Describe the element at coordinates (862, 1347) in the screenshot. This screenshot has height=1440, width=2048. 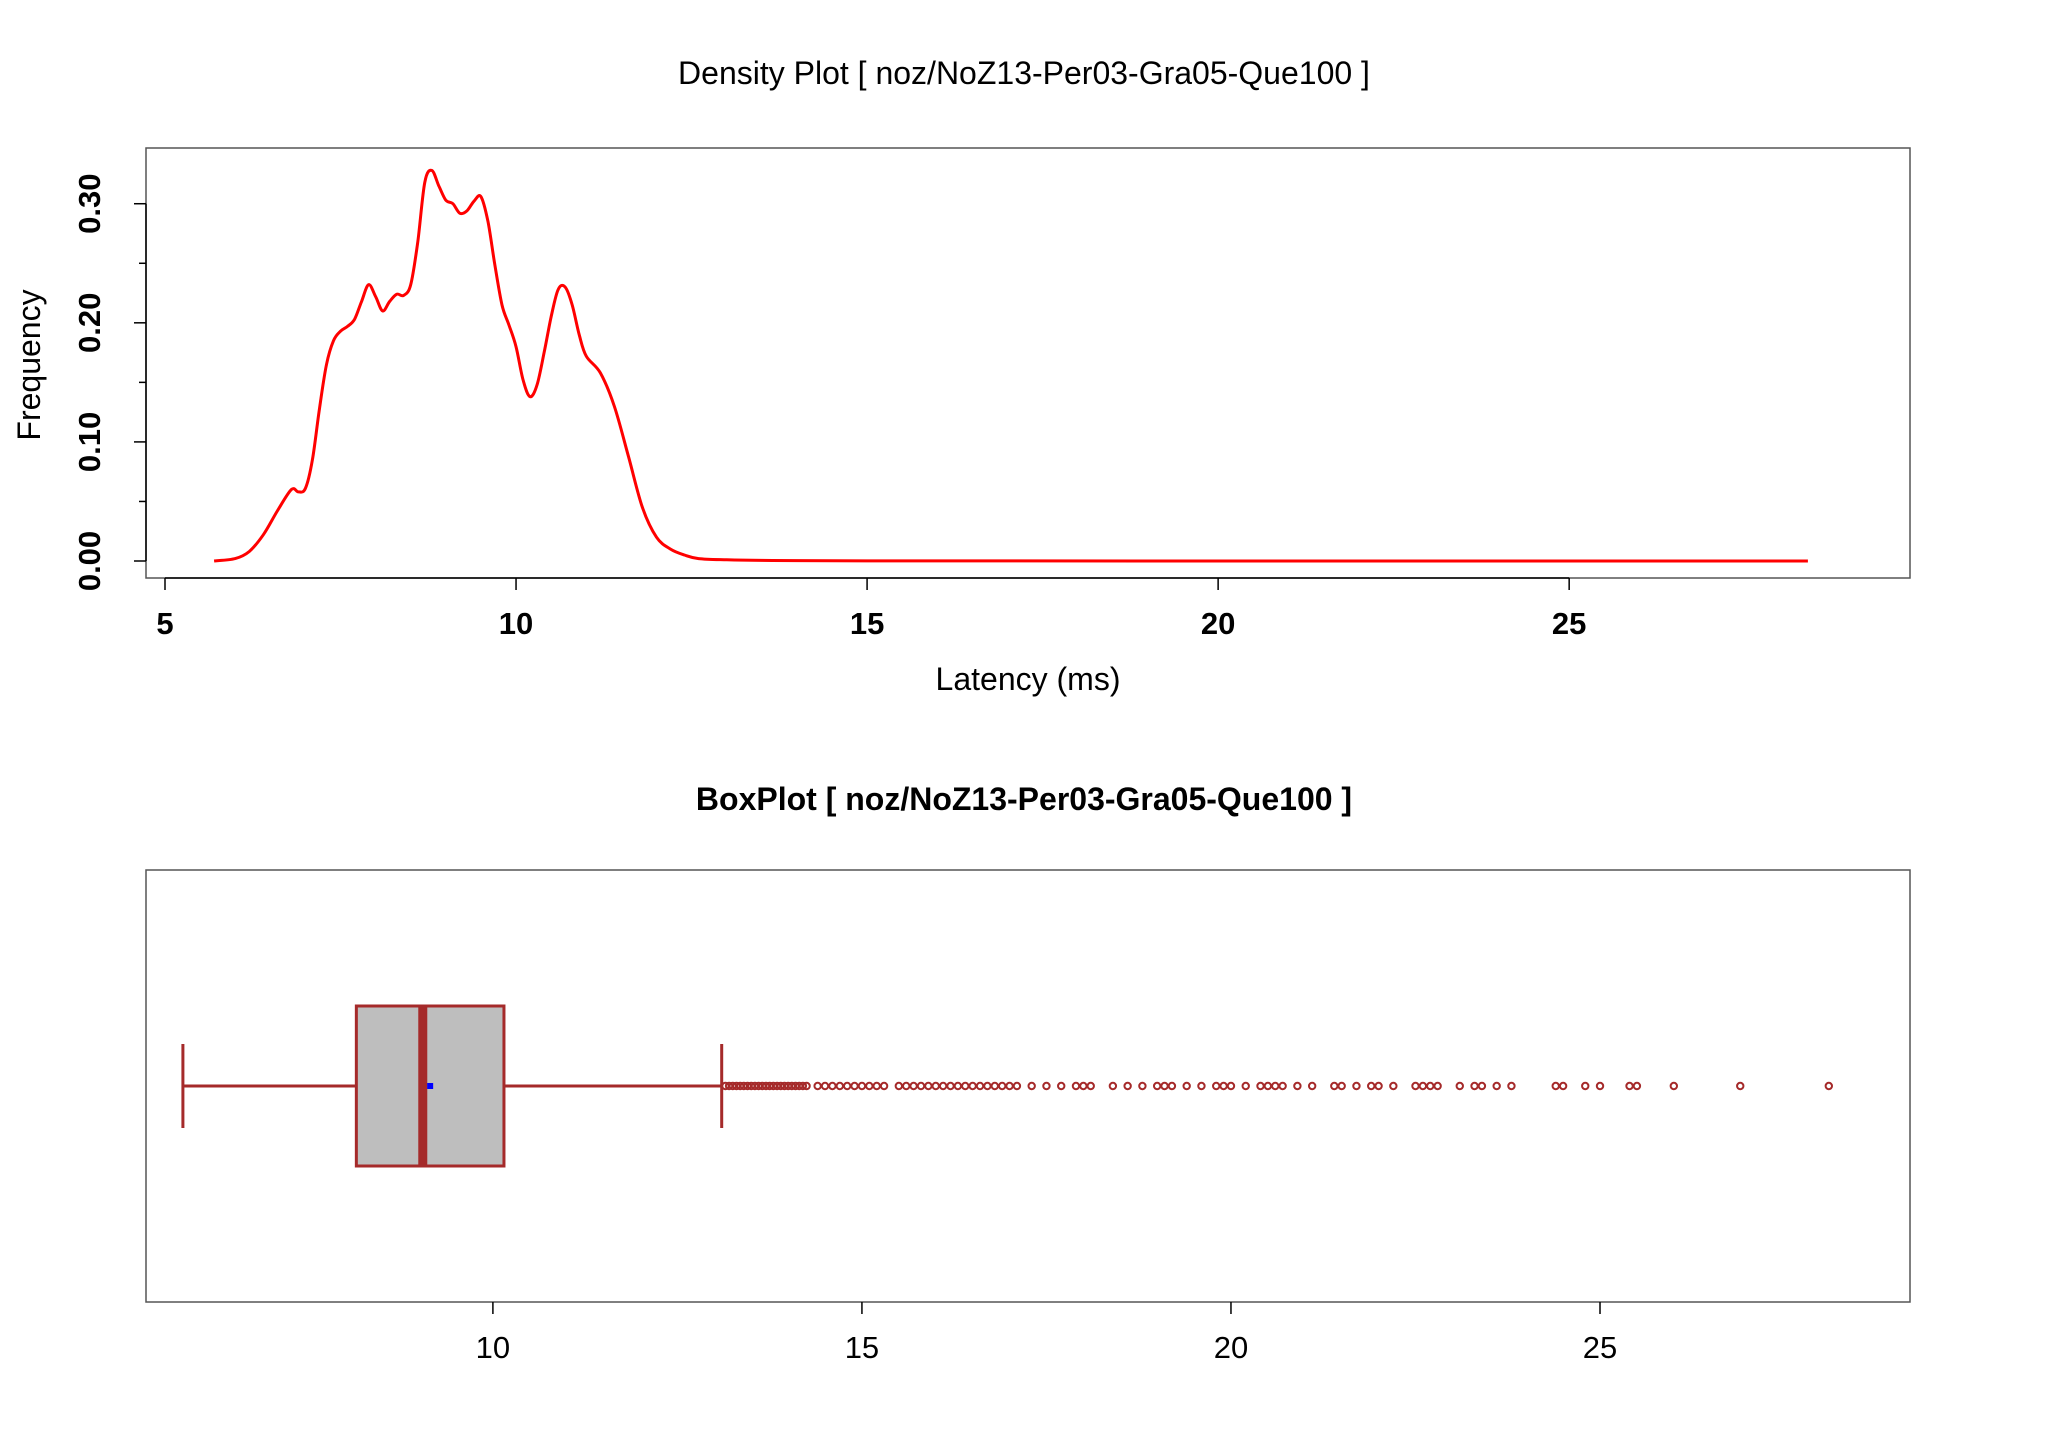
I see `boxplot-x-tick-label: 15` at that location.